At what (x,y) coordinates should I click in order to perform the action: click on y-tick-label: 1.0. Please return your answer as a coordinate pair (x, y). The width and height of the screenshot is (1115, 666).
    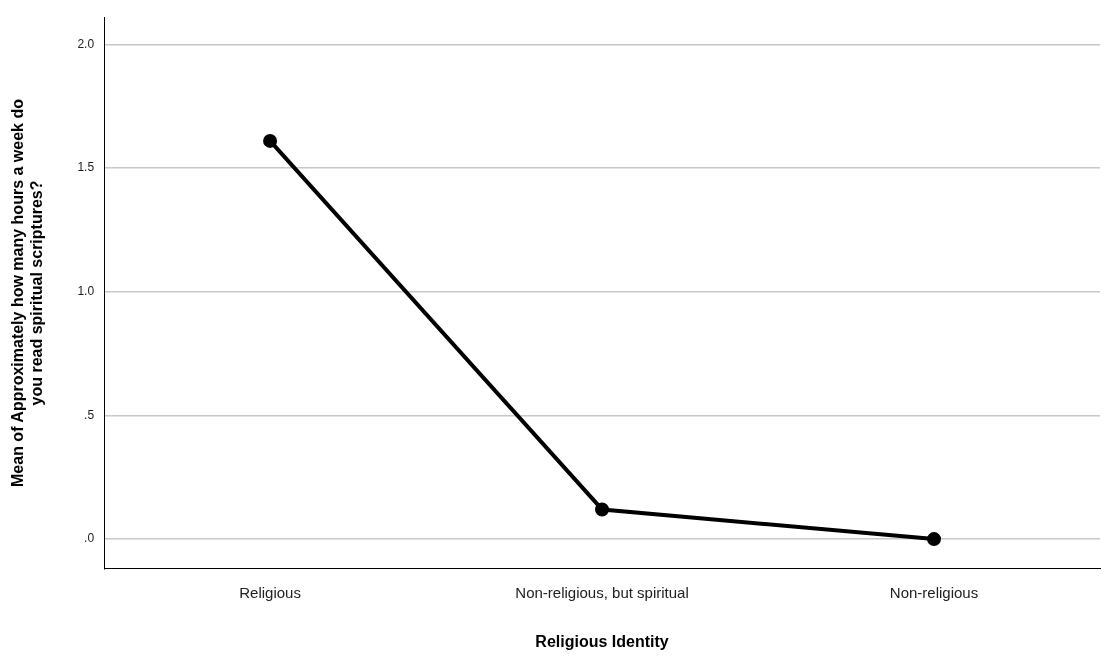
    Looking at the image, I should click on (86, 291).